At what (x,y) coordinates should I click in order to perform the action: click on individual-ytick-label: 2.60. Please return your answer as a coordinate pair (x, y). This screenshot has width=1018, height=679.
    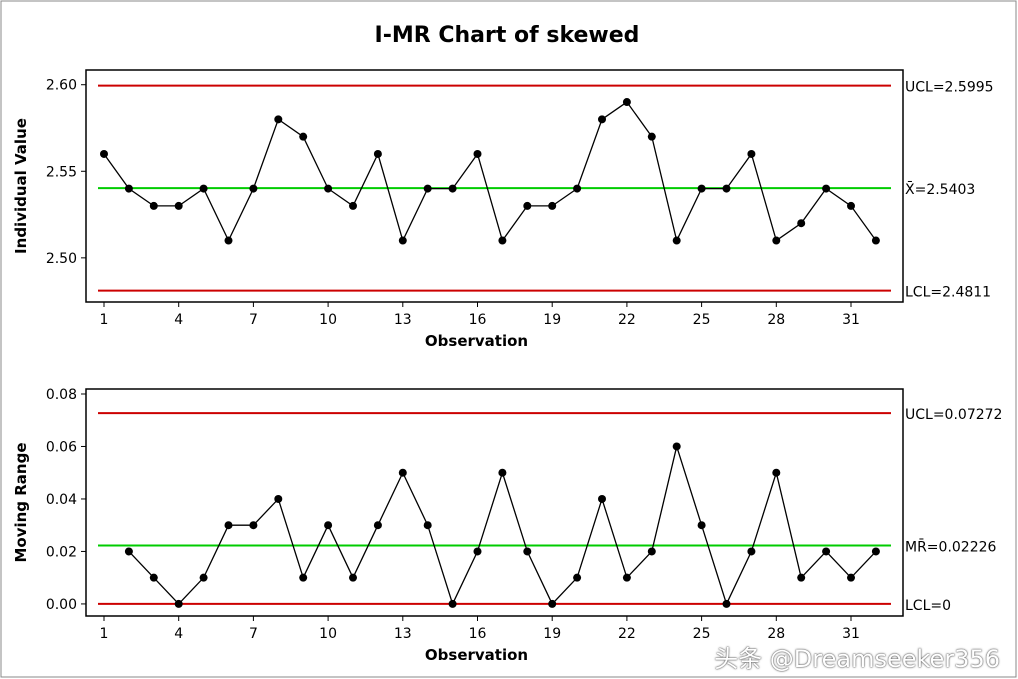
    Looking at the image, I should click on (61, 86).